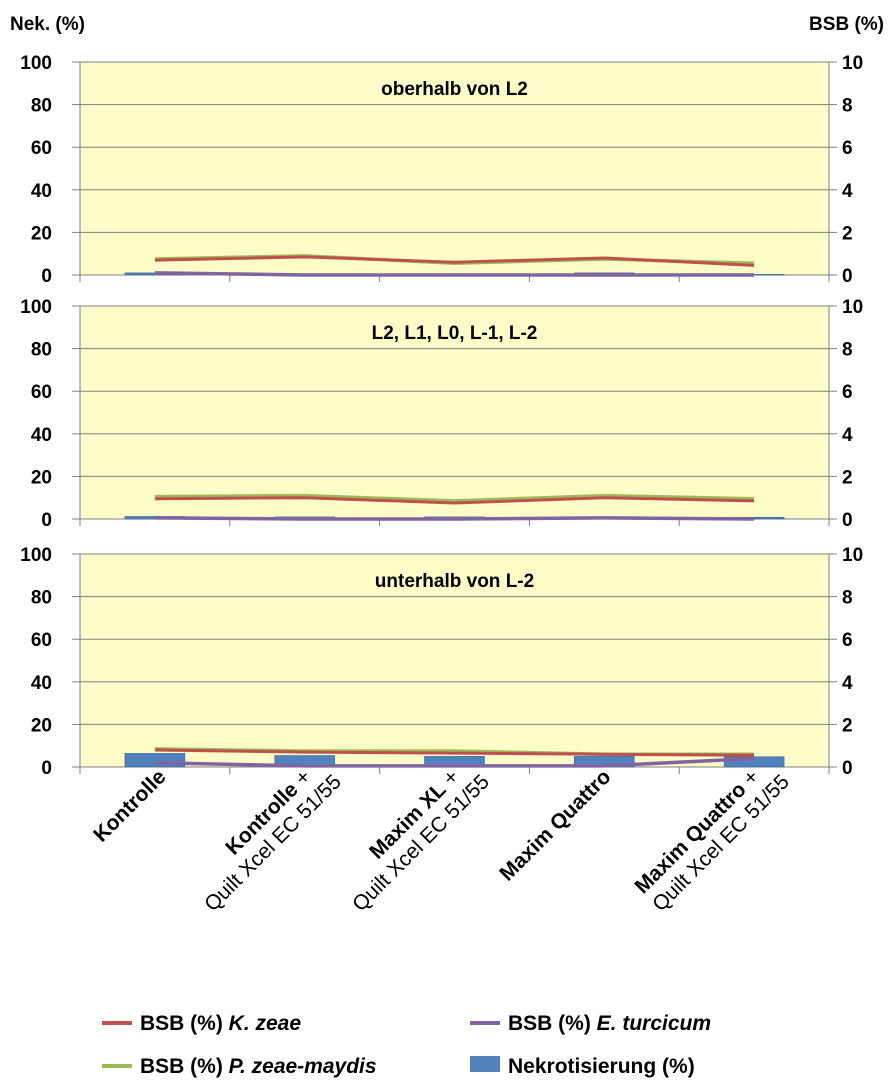 This screenshot has width=890, height=1086. I want to click on category-label: Maxim XL +Quilt Xcel EC 51/55, so click(412, 835).